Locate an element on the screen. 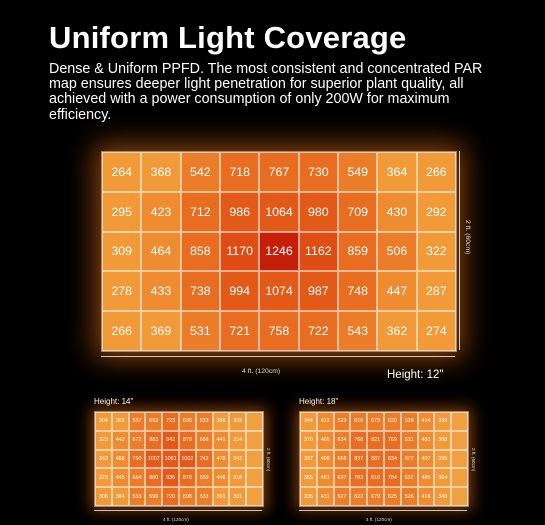 This screenshot has width=545, height=525. ppfd-cell: 720 is located at coordinates (170, 496).